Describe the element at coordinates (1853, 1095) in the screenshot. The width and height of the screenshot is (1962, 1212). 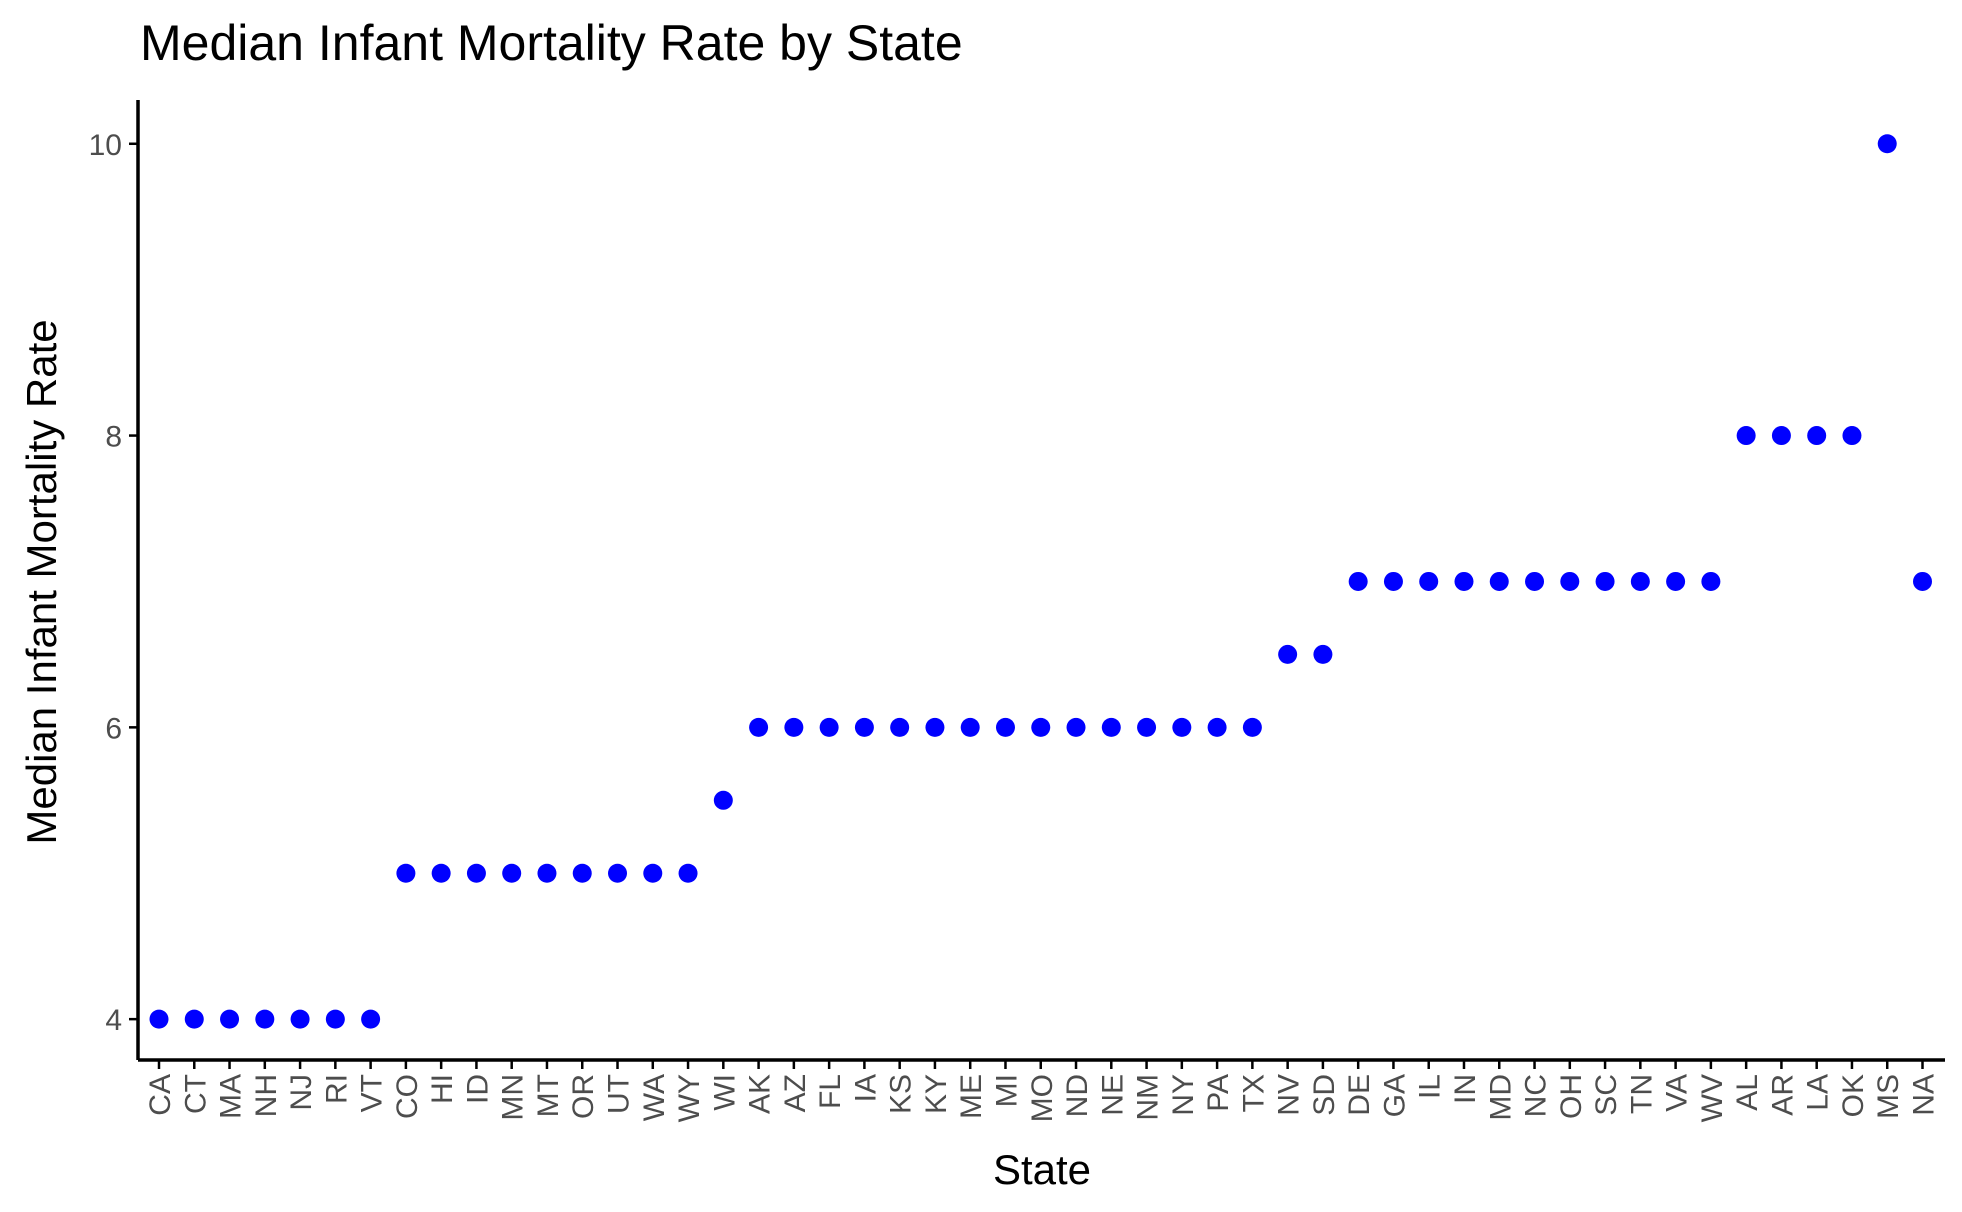
I see `x-tick-label: OK` at that location.